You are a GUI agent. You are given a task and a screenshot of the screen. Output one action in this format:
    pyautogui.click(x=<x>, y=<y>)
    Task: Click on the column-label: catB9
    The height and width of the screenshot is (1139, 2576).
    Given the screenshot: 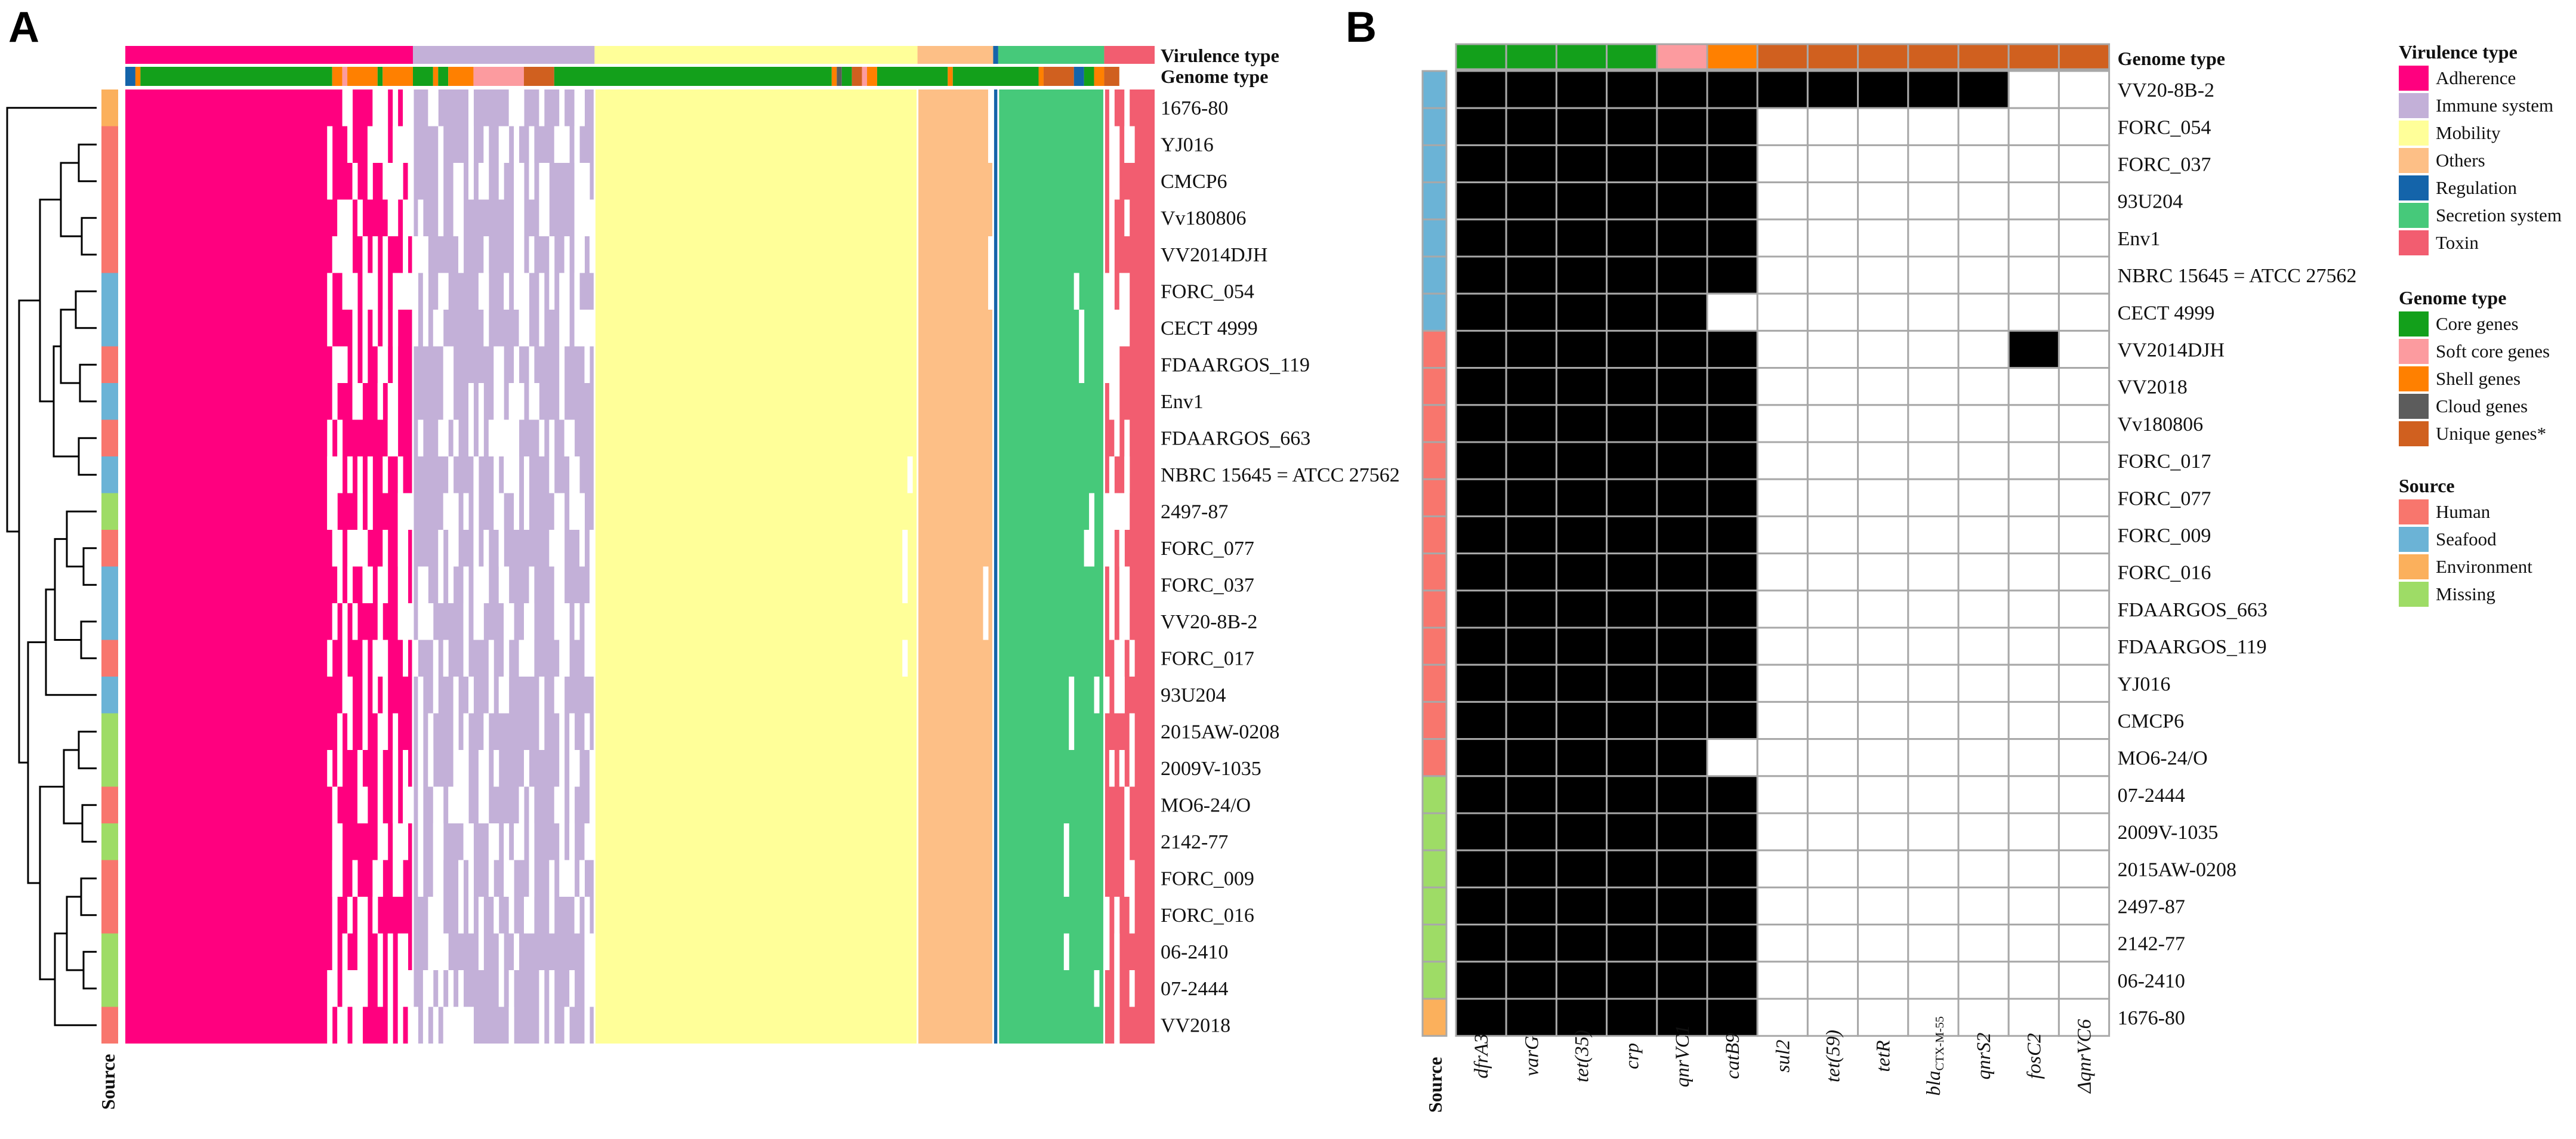 What is the action you would take?
    pyautogui.click(x=1733, y=1056)
    